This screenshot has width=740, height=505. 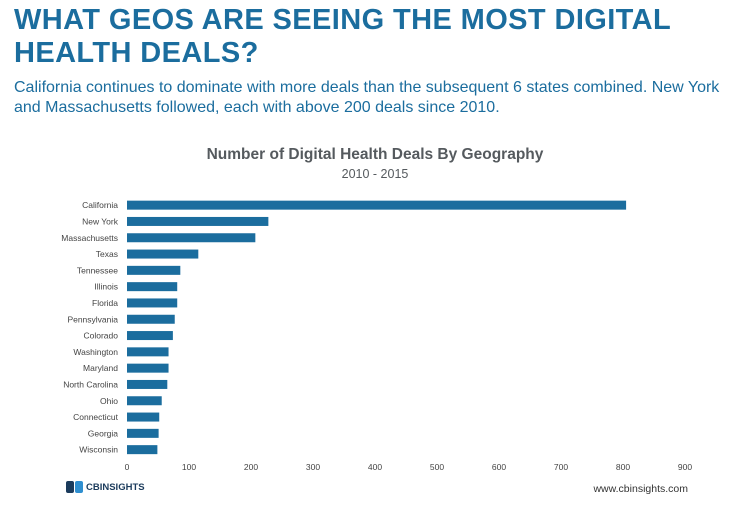 I want to click on category-label: North Carolina, so click(x=90, y=384).